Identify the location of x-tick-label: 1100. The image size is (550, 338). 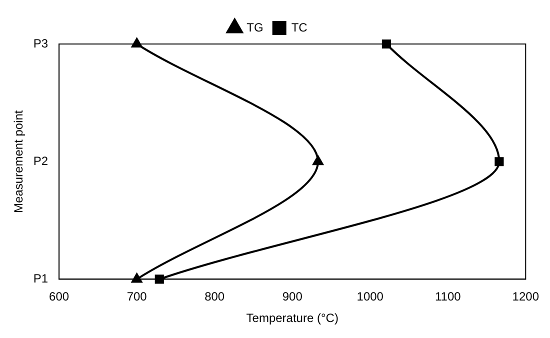
(448, 297).